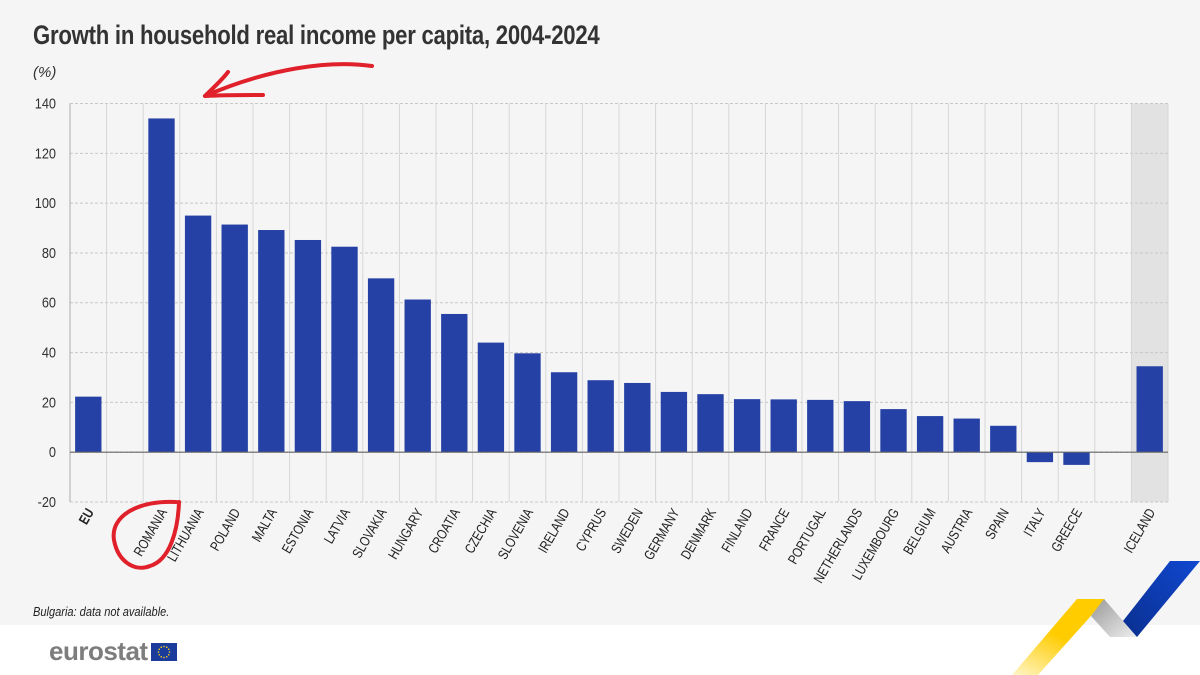 The height and width of the screenshot is (675, 1200). Describe the element at coordinates (966, 435) in the screenshot. I see `bar-austria` at that location.